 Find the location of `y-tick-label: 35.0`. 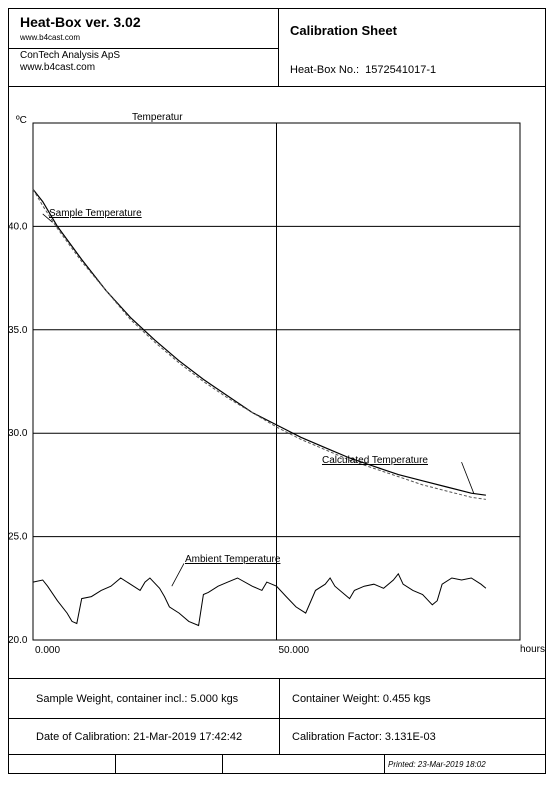

y-tick-label: 35.0 is located at coordinates (18, 330).